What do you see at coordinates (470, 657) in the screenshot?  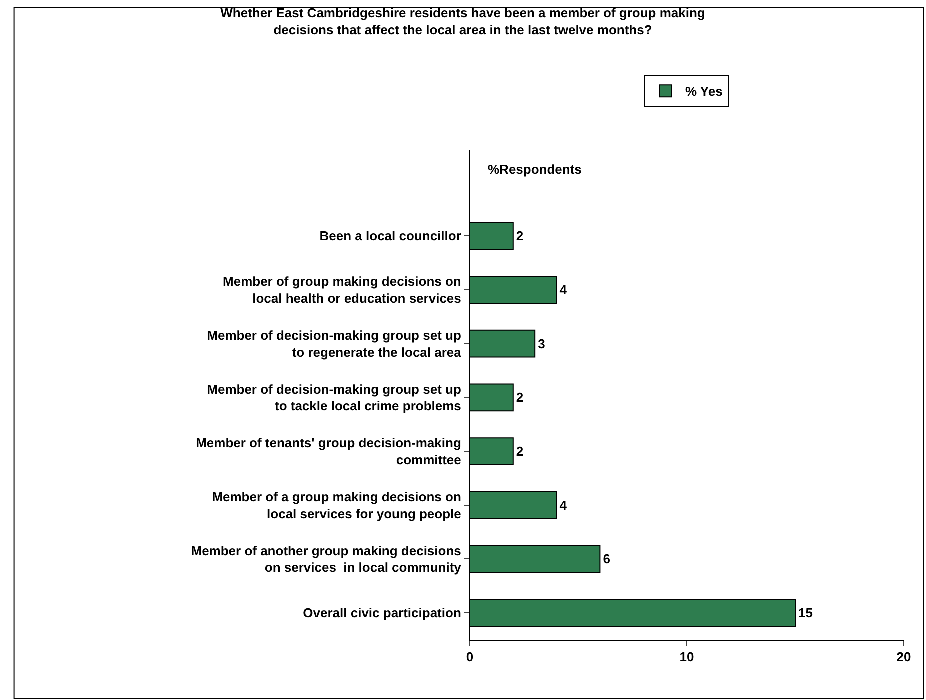 I see `x-tick-label: 0` at bounding box center [470, 657].